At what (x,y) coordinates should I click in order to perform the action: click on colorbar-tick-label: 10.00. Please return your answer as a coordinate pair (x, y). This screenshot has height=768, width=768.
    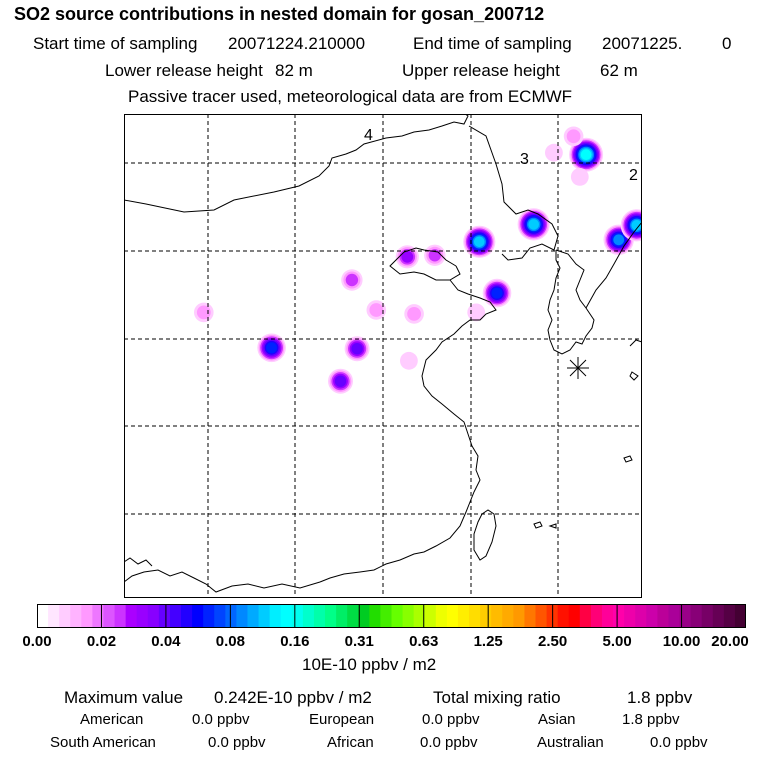
    Looking at the image, I should click on (681, 641).